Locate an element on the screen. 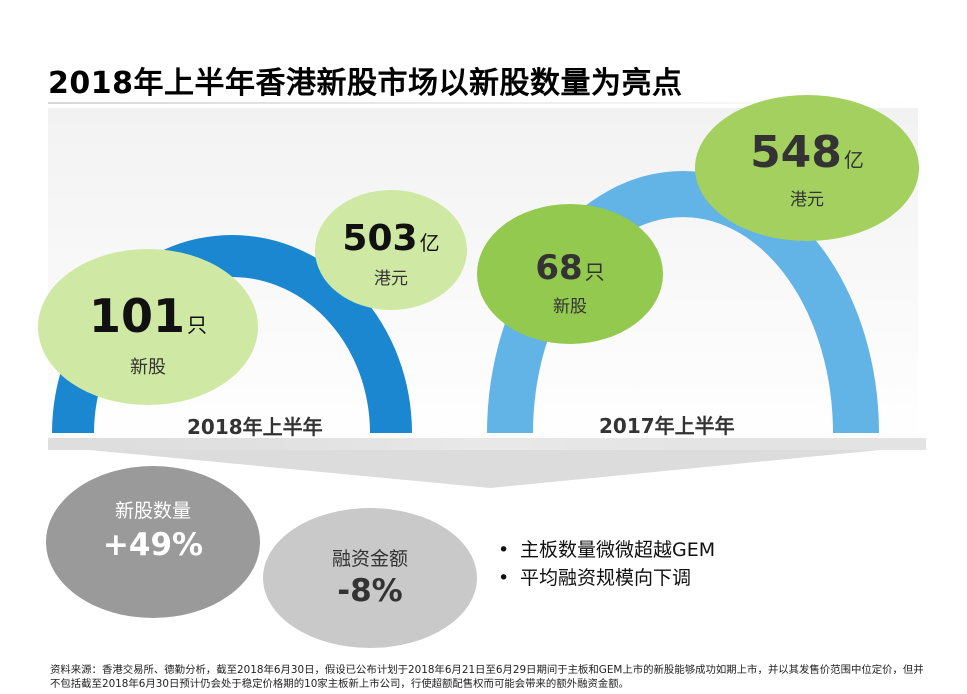 The height and width of the screenshot is (694, 967). circle-listings is located at coordinates (153, 542).